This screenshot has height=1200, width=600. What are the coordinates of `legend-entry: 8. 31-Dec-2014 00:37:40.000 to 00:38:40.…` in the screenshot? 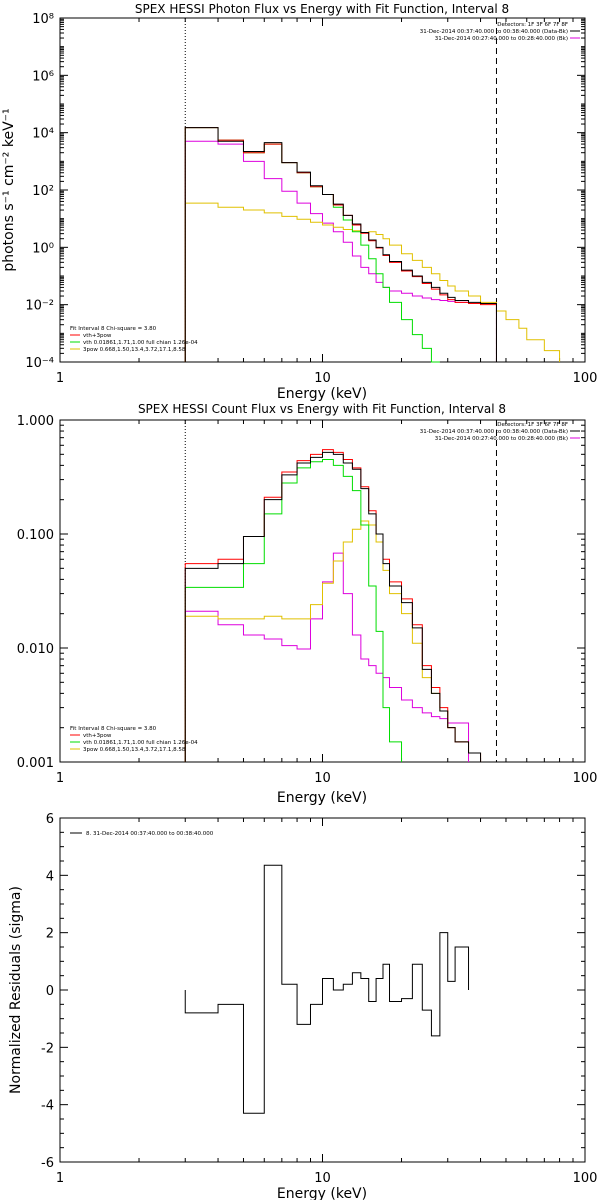 It's located at (150, 834).